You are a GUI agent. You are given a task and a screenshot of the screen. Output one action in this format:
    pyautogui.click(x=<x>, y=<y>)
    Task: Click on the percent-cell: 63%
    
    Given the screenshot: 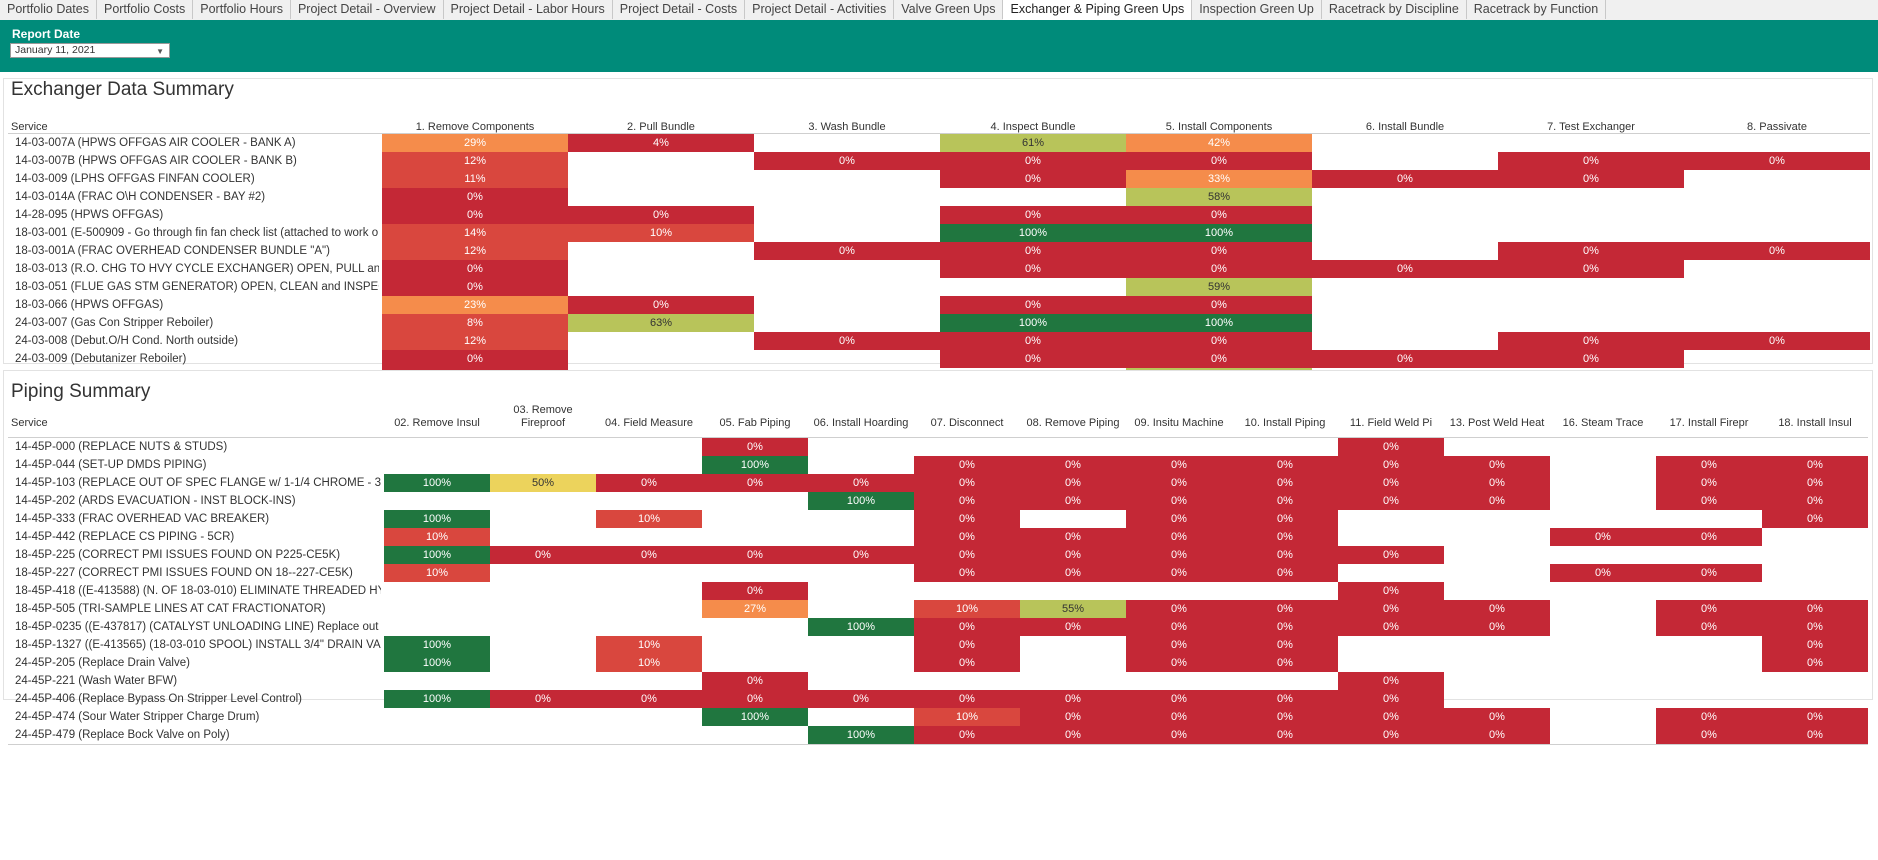 What is the action you would take?
    pyautogui.click(x=661, y=323)
    